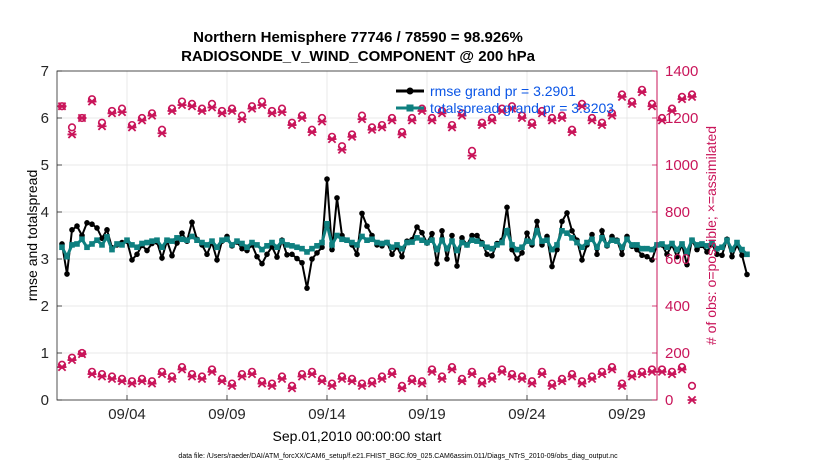  What do you see at coordinates (527, 414) in the screenshot?
I see `x-tick-label: 09/24` at bounding box center [527, 414].